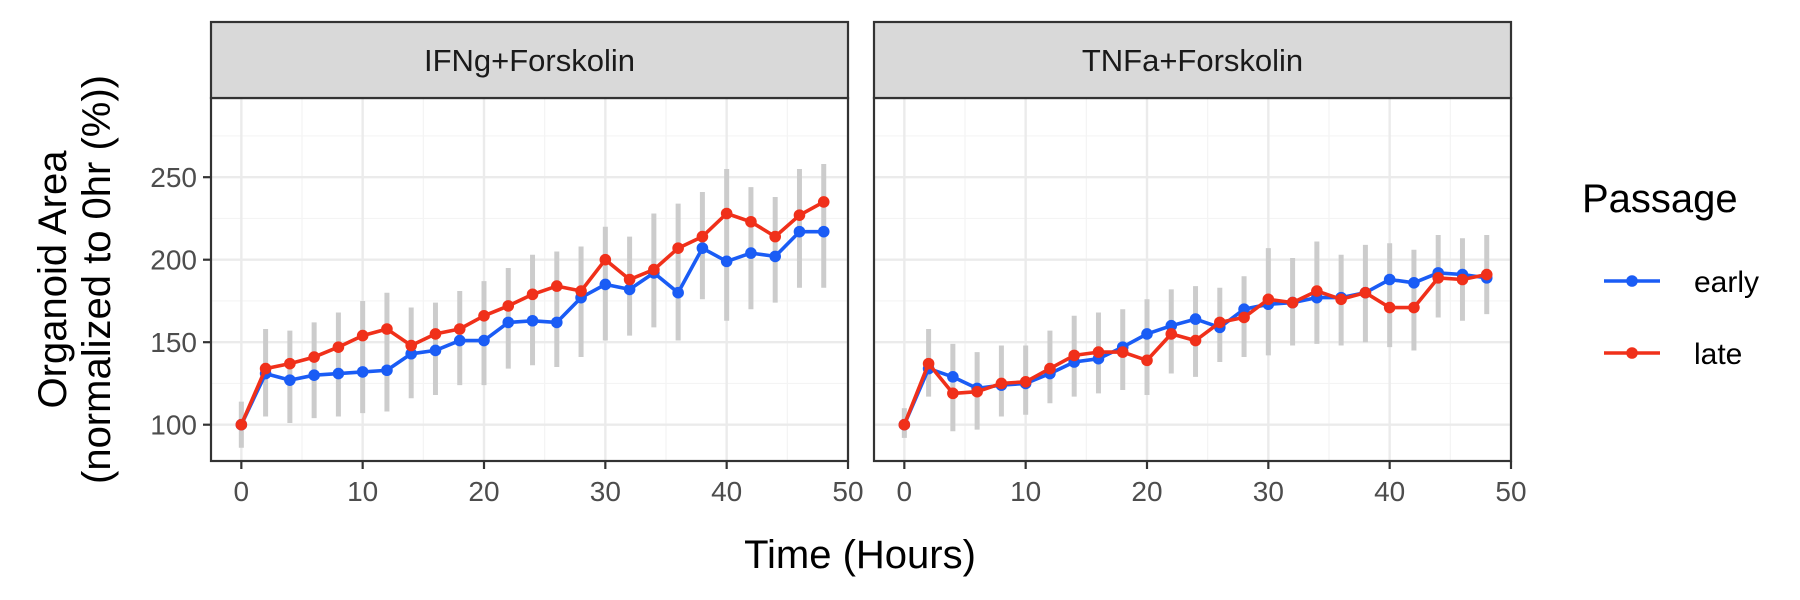 This screenshot has height=600, width=1800. I want to click on y-tick-label: 200, so click(173, 260).